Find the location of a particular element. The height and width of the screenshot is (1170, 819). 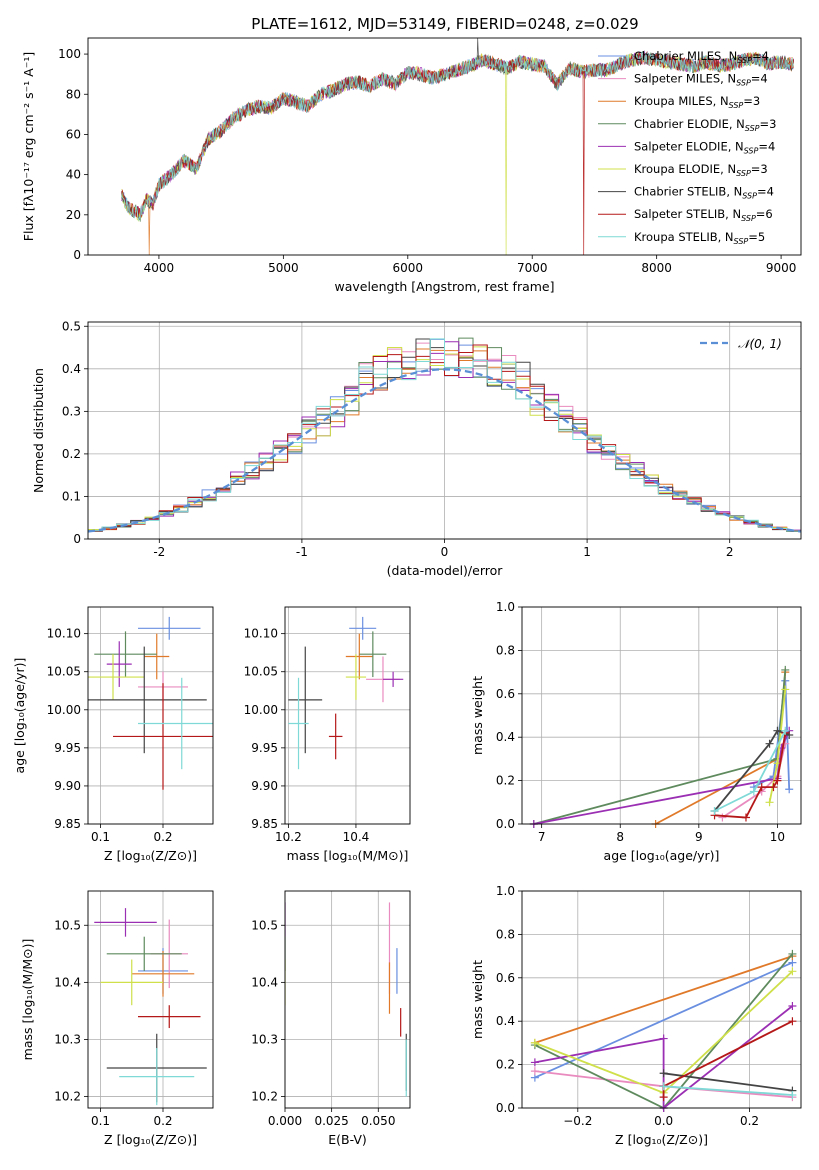

y-tick-label: 10.5 is located at coordinates (67, 925).